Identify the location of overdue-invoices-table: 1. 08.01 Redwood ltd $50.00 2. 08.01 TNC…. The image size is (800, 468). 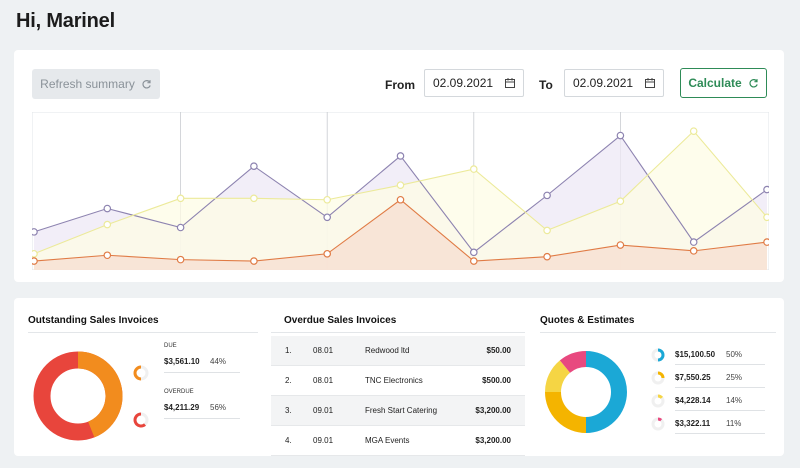
(398, 396).